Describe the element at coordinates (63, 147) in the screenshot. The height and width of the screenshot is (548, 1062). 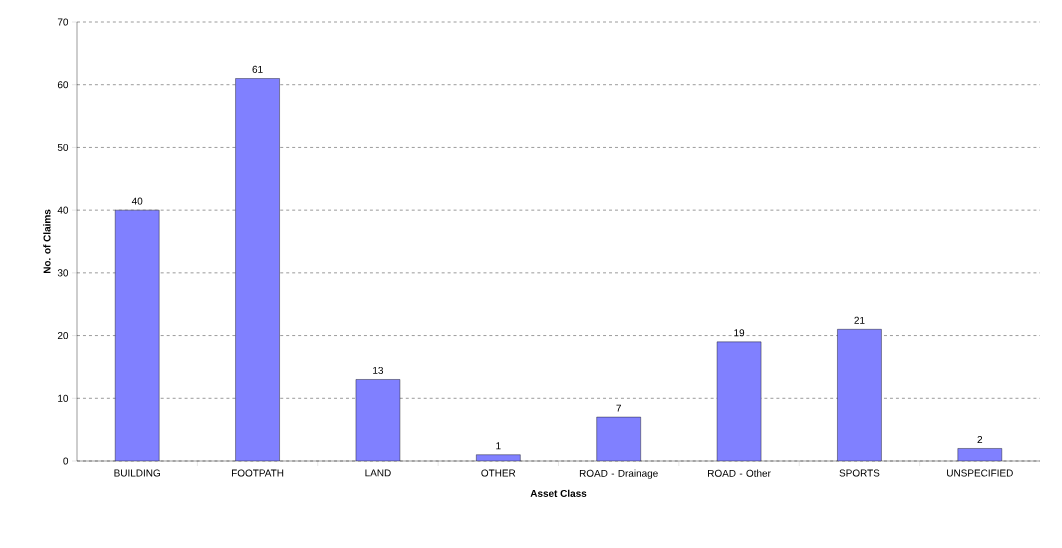
I see `y-tick-label: 50` at that location.